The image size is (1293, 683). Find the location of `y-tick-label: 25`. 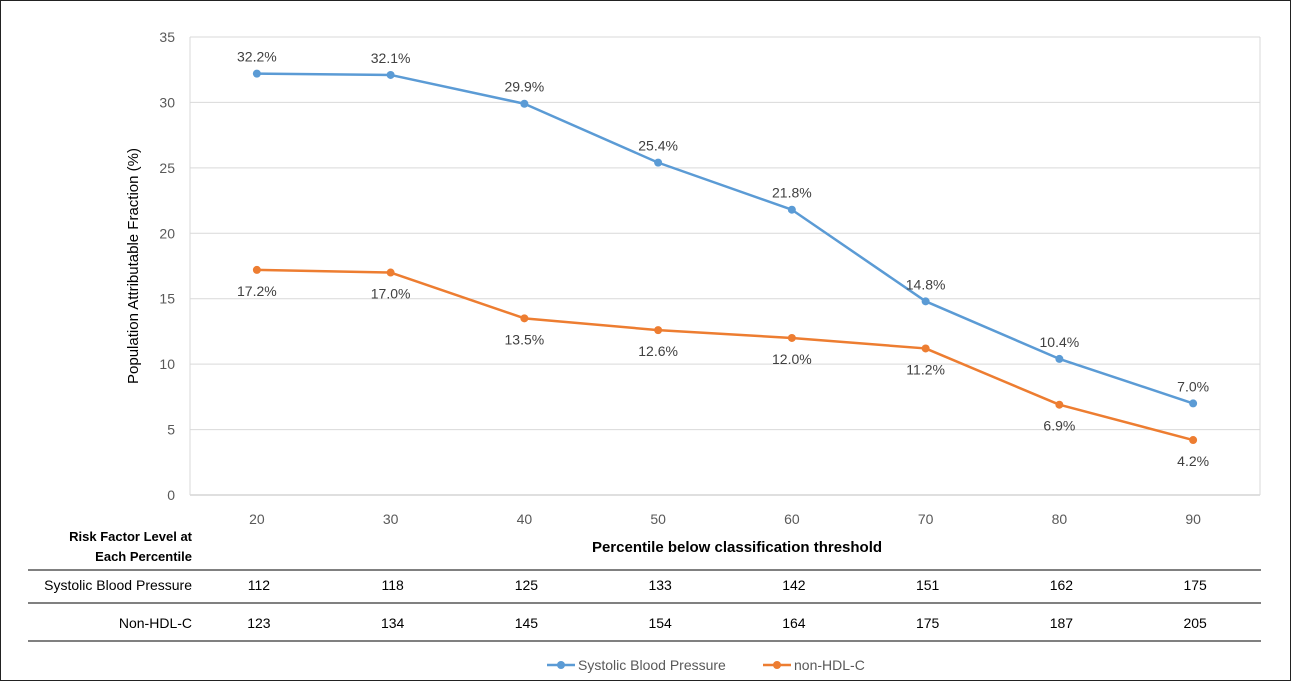

y-tick-label: 25 is located at coordinates (167, 168).